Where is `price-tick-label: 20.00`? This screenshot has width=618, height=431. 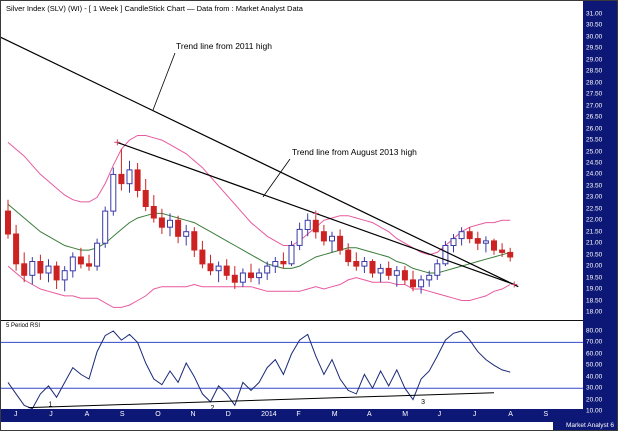
price-tick-label: 20.00 is located at coordinates (594, 266).